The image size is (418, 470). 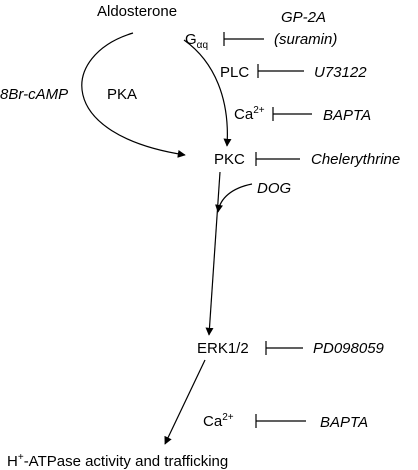 I want to click on gp2a-label: GP-2A, so click(x=303, y=17).